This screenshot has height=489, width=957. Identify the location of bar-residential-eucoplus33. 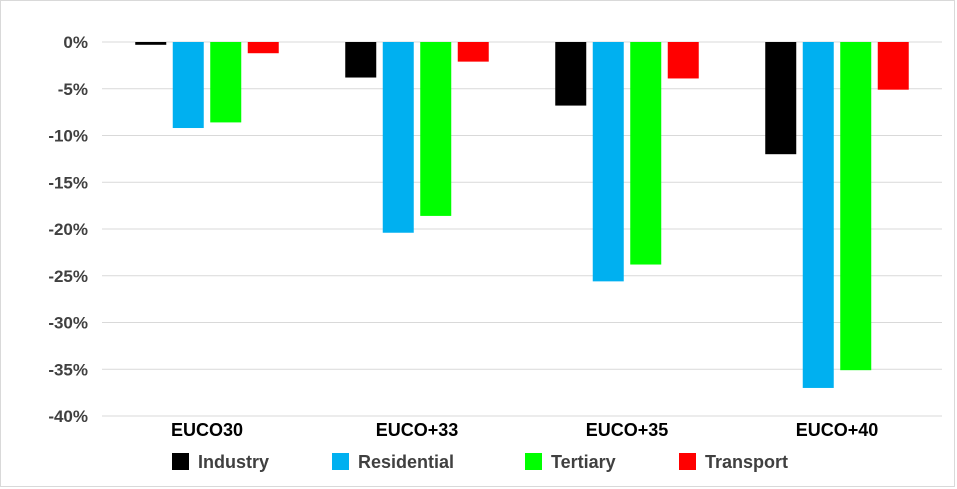
(398, 137).